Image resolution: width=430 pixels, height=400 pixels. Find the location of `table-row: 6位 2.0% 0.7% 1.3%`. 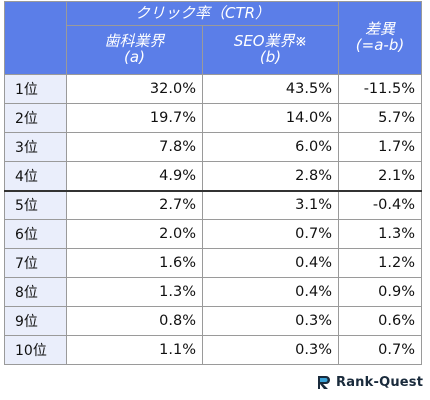

table-row: 6位 2.0% 0.7% 1.3% is located at coordinates (213, 234).